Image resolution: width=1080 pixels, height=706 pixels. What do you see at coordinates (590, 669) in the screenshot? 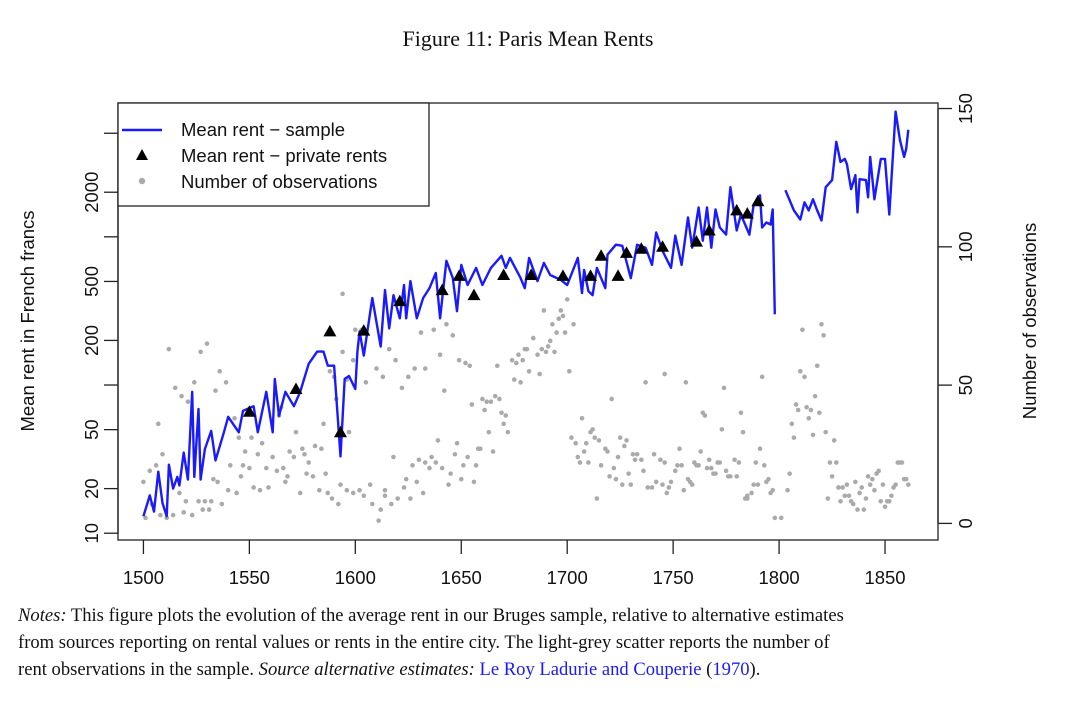
I see `citation-authors-link: Le Roy Ladurie and Couperie` at bounding box center [590, 669].